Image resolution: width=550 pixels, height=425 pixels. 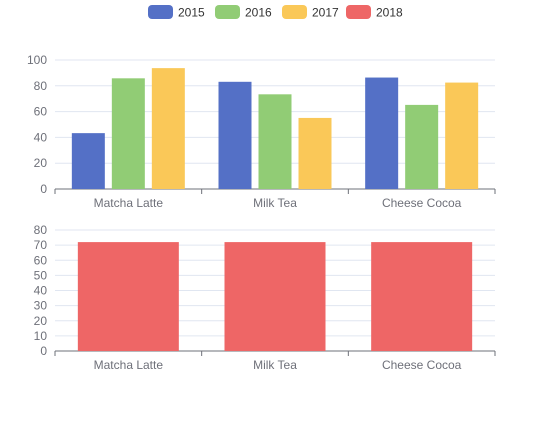 I want to click on legend-item-2017: 2017, so click(x=310, y=12).